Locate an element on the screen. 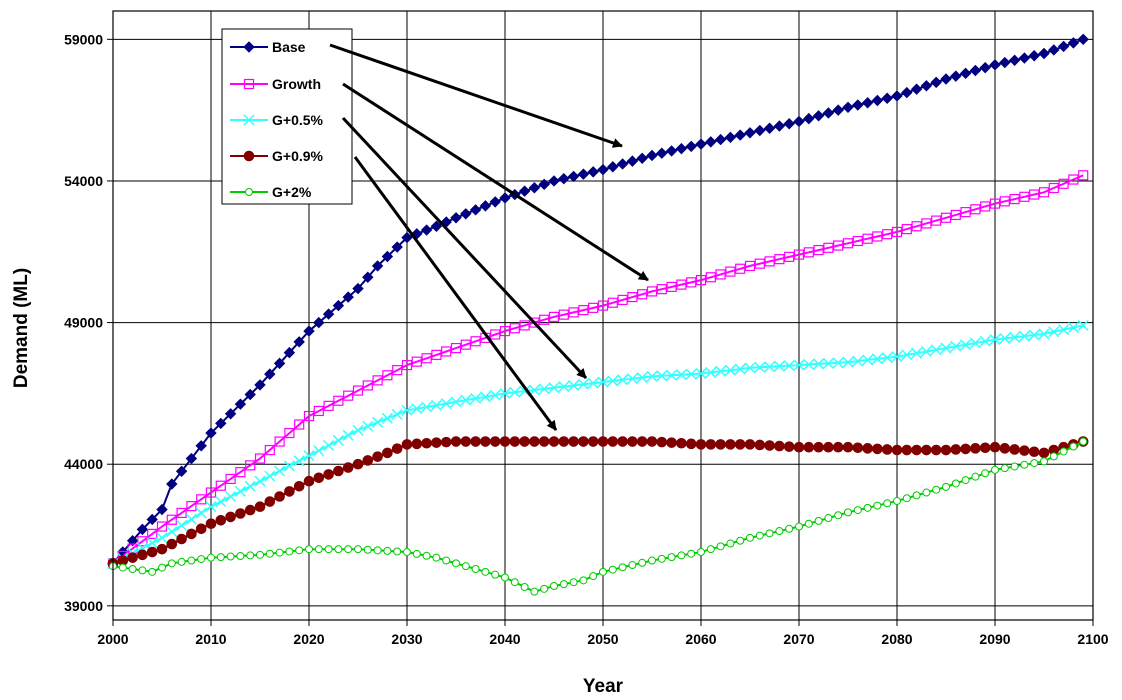  legend-entry: G+0.5% is located at coordinates (277, 120).